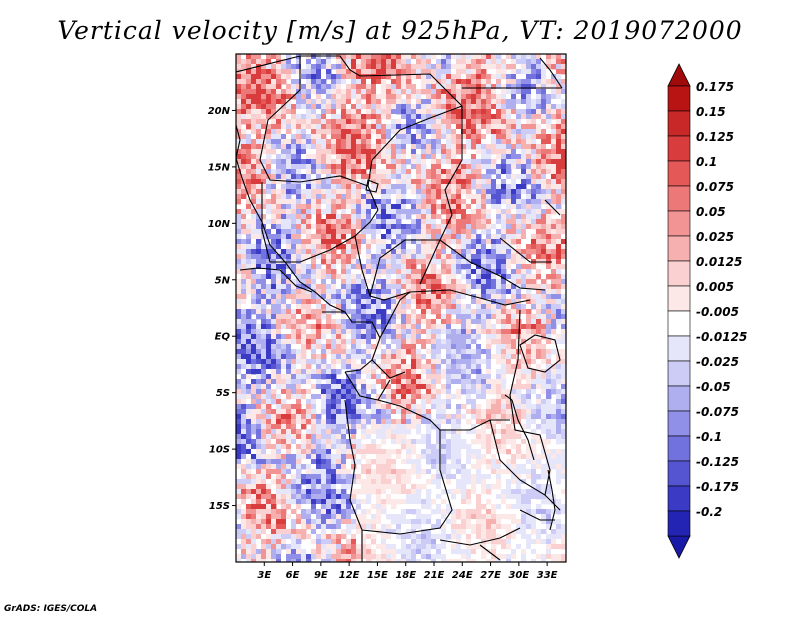  I want to click on grads-credit: GrADS: IGES/COLA, so click(51, 609).